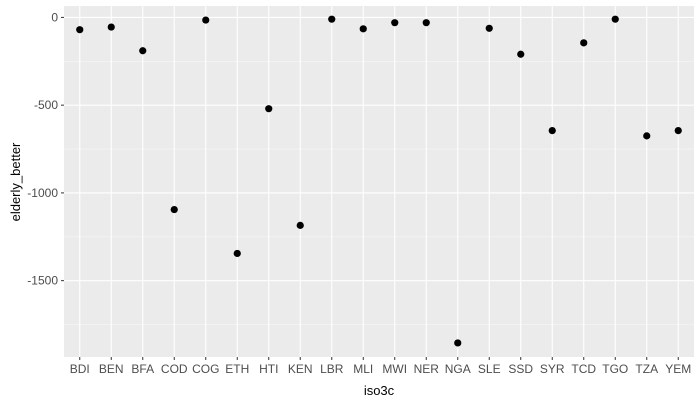  I want to click on x-tick-label: NER, so click(427, 369).